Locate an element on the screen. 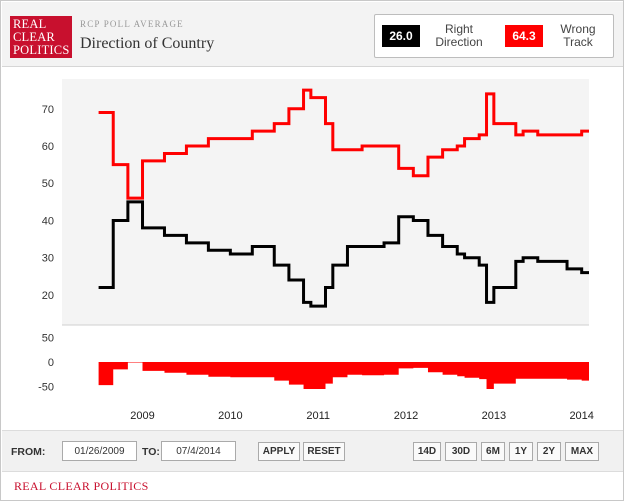  upper-y-tick-label: 60 is located at coordinates (48, 147).